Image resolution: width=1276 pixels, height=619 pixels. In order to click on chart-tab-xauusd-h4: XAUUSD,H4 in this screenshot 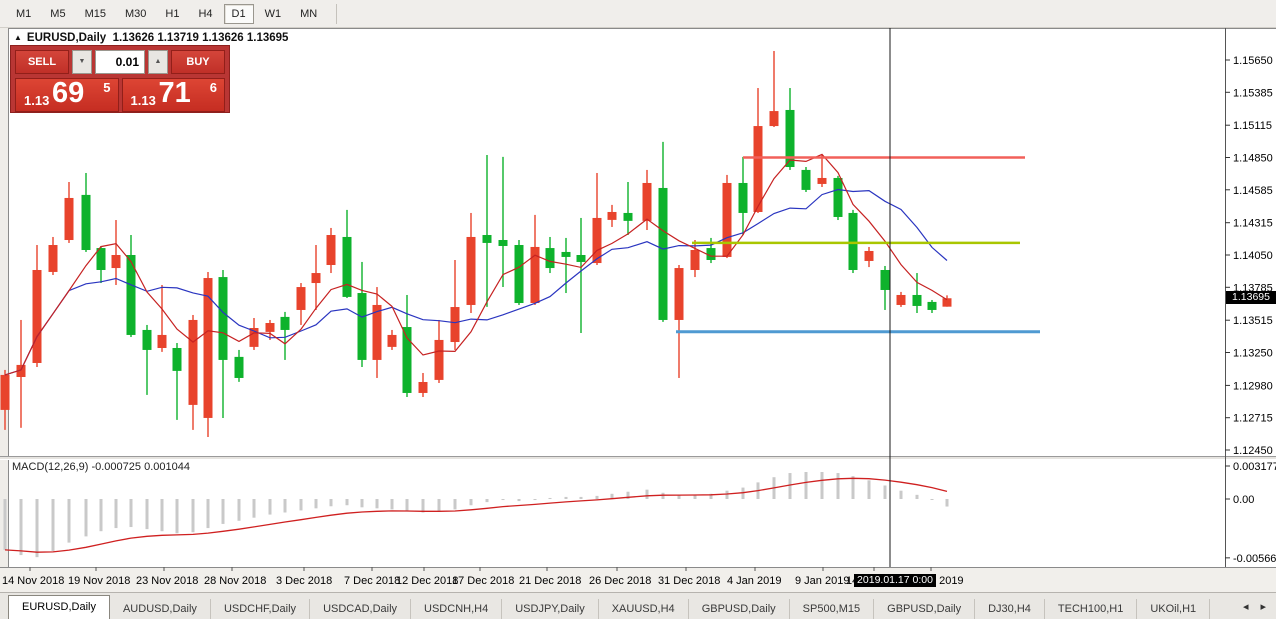, I will do `click(644, 609)`.